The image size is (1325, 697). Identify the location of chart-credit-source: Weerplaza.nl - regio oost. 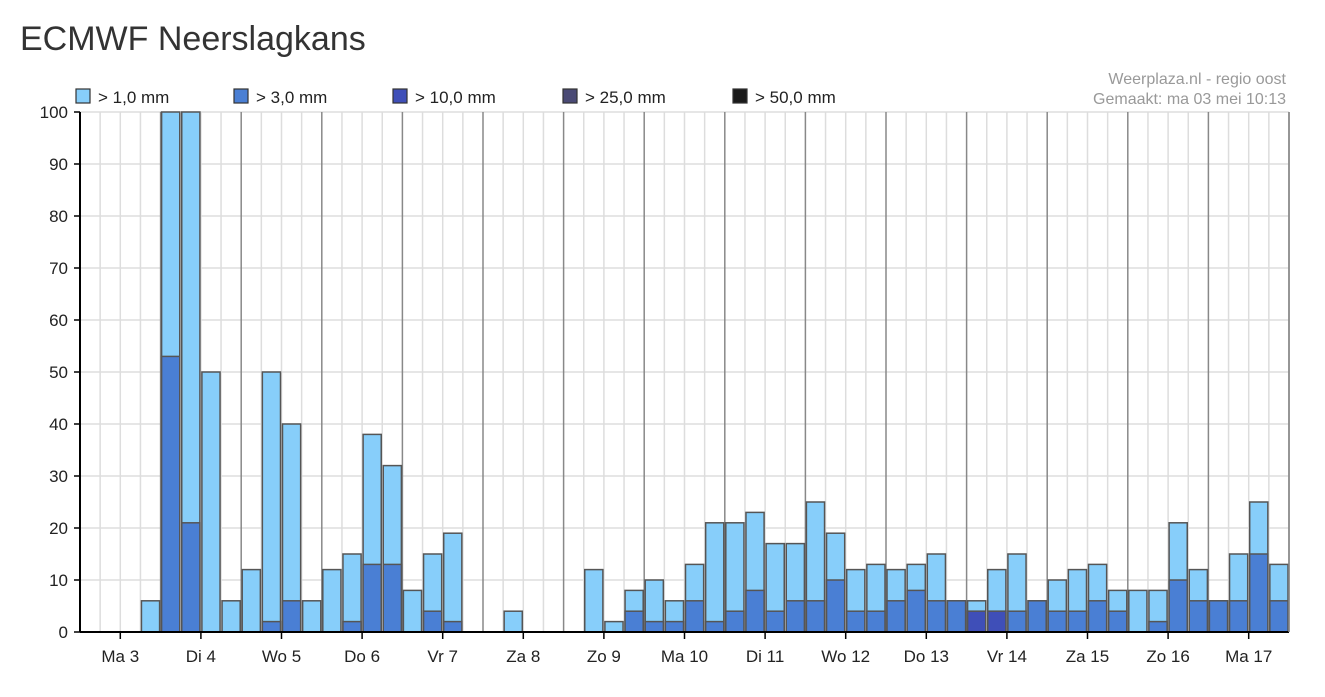
(1197, 79).